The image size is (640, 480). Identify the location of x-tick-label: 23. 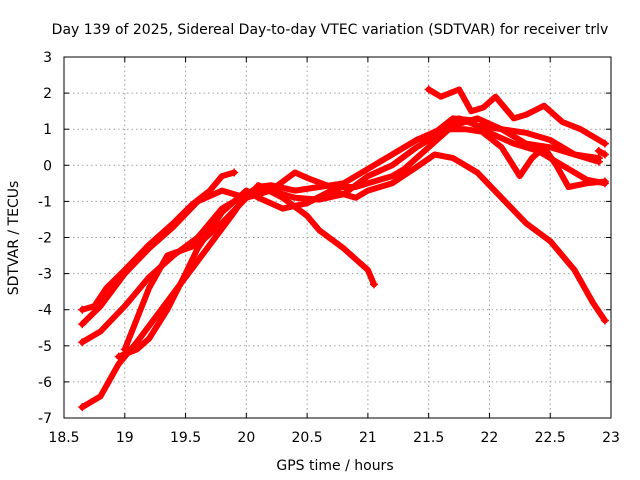
(611, 438).